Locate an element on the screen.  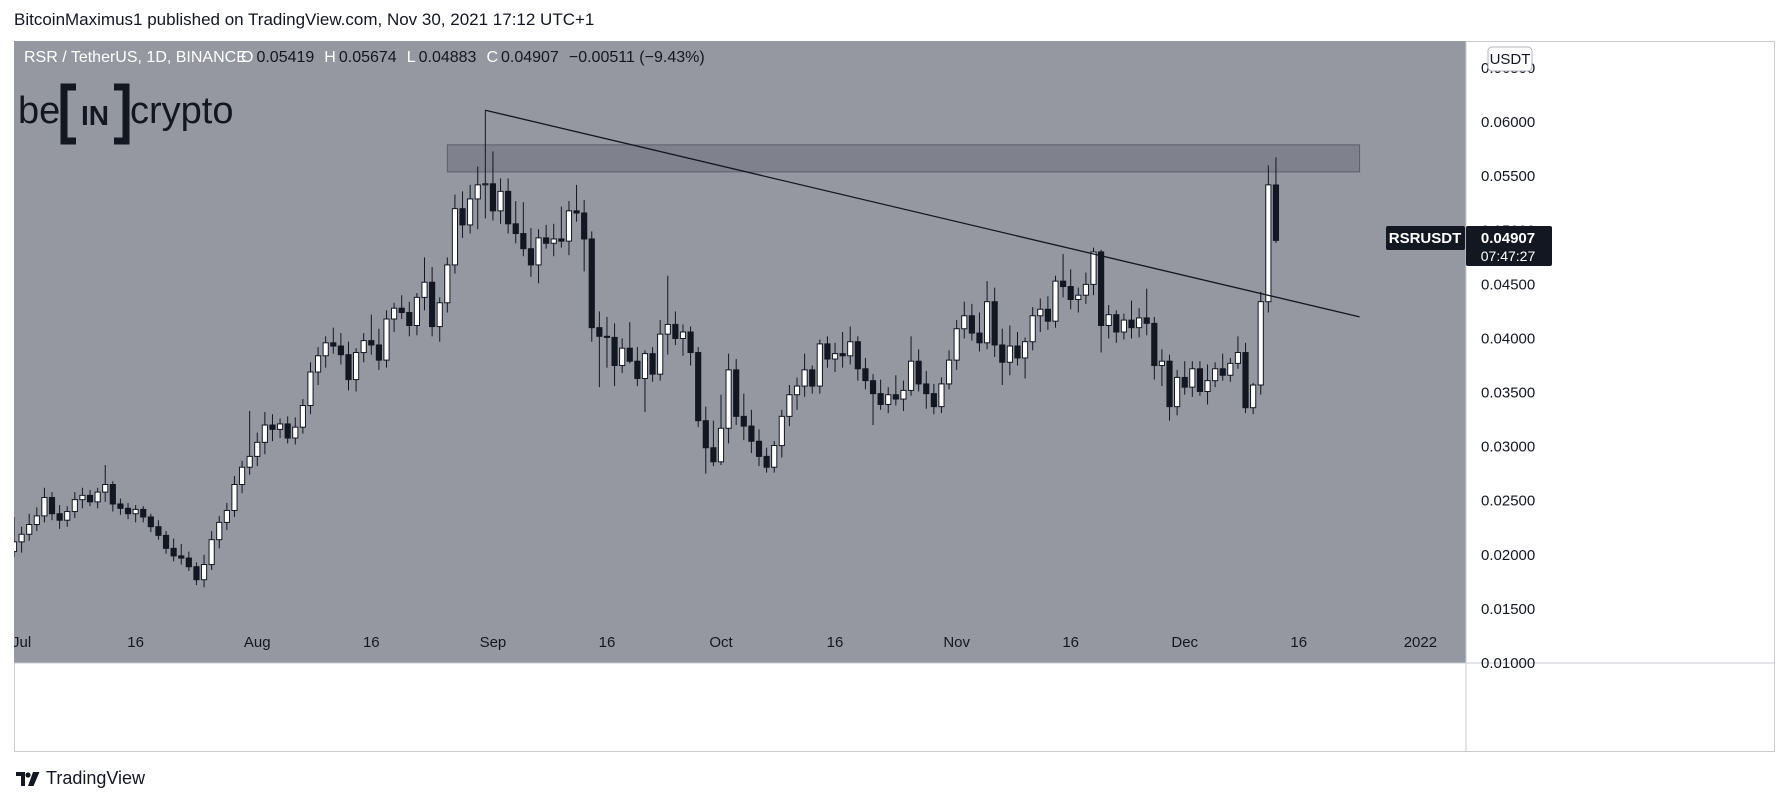
beincrypto-logo: be IN crypto is located at coordinates (125, 114).